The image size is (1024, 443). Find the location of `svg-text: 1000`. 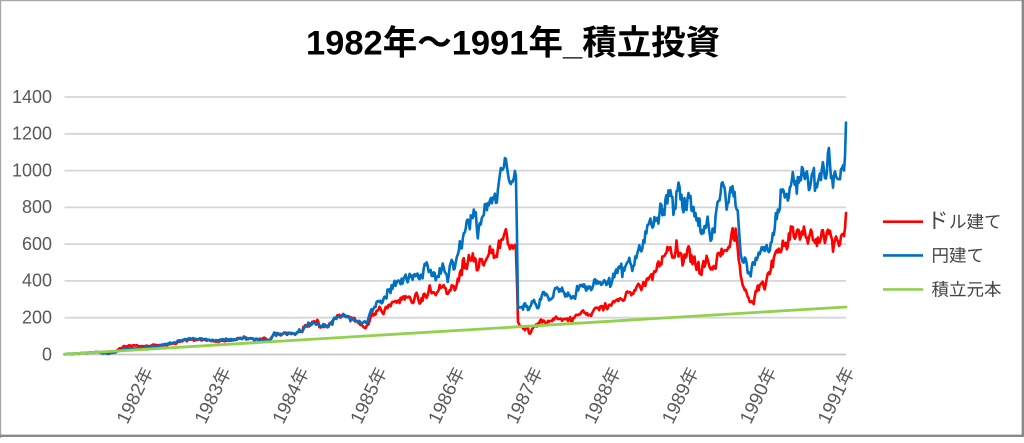

svg-text: 1000 is located at coordinates (32, 170).